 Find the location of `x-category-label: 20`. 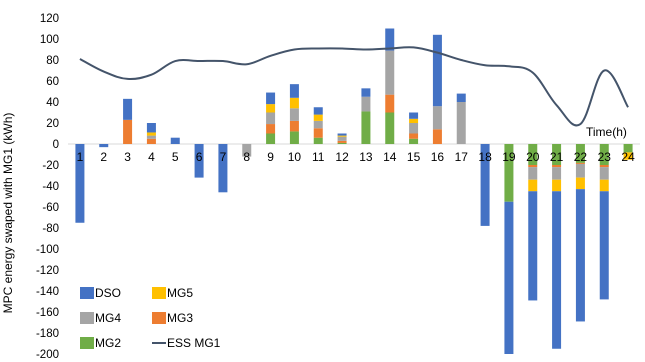

x-category-label: 20 is located at coordinates (533, 157).